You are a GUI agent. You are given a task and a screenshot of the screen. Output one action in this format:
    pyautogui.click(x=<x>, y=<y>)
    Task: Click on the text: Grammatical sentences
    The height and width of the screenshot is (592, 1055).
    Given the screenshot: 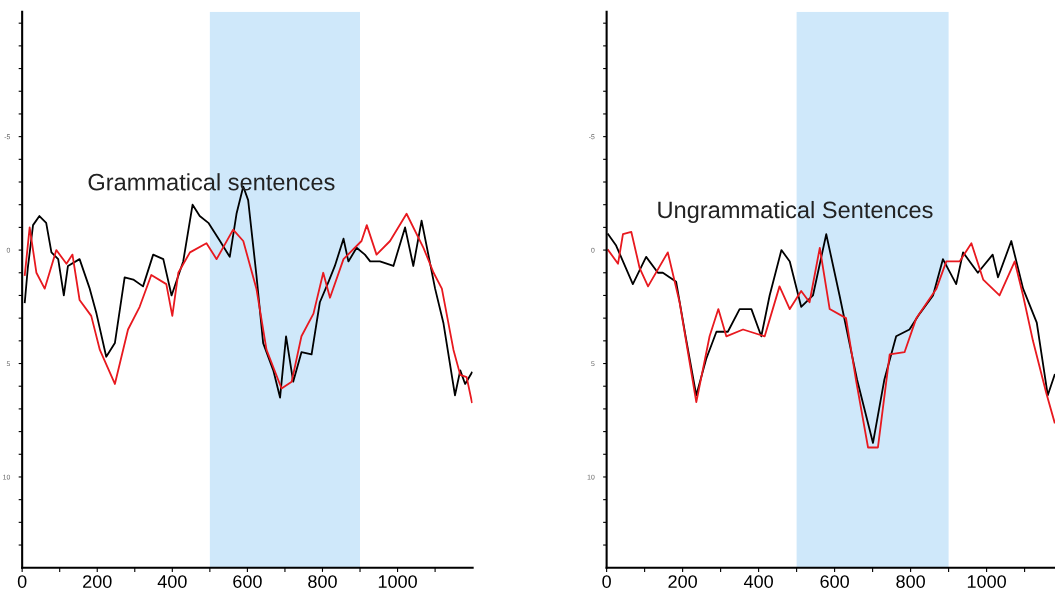 What is the action you would take?
    pyautogui.click(x=211, y=182)
    